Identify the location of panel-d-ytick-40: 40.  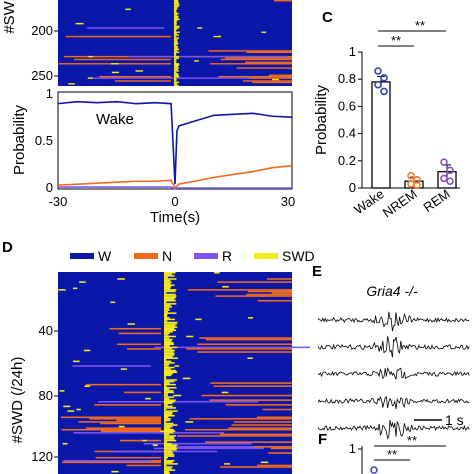
(46, 330).